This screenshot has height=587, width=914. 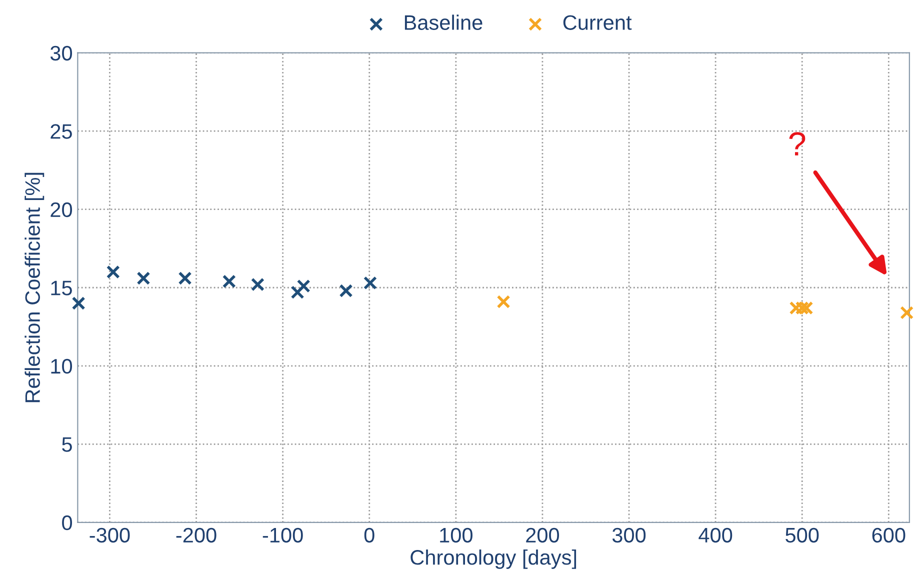 What do you see at coordinates (110, 535) in the screenshot?
I see `x-tick-label: -300` at bounding box center [110, 535].